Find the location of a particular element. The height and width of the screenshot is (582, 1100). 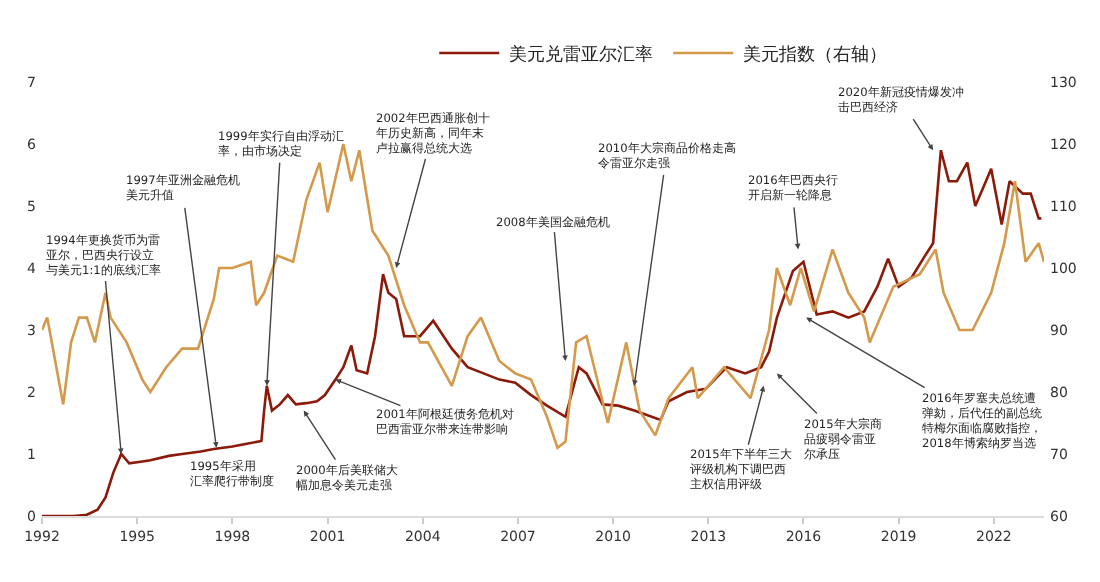

legend-label: 美元兑雷亚尔汇率 is located at coordinates (581, 55).